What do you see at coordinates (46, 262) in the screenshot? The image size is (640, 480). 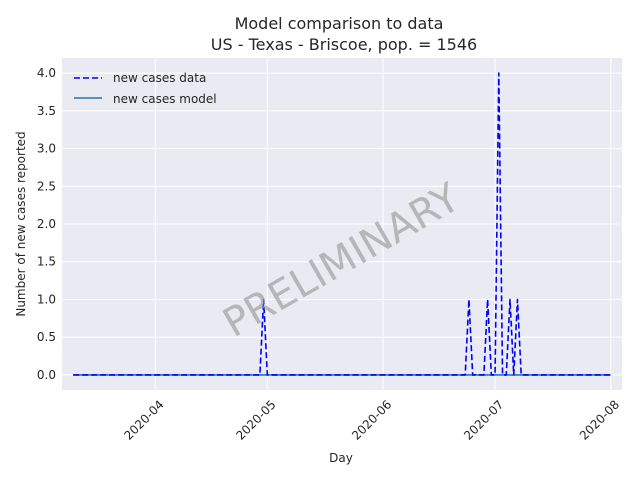 I see `y-tick-label: 1.5` at bounding box center [46, 262].